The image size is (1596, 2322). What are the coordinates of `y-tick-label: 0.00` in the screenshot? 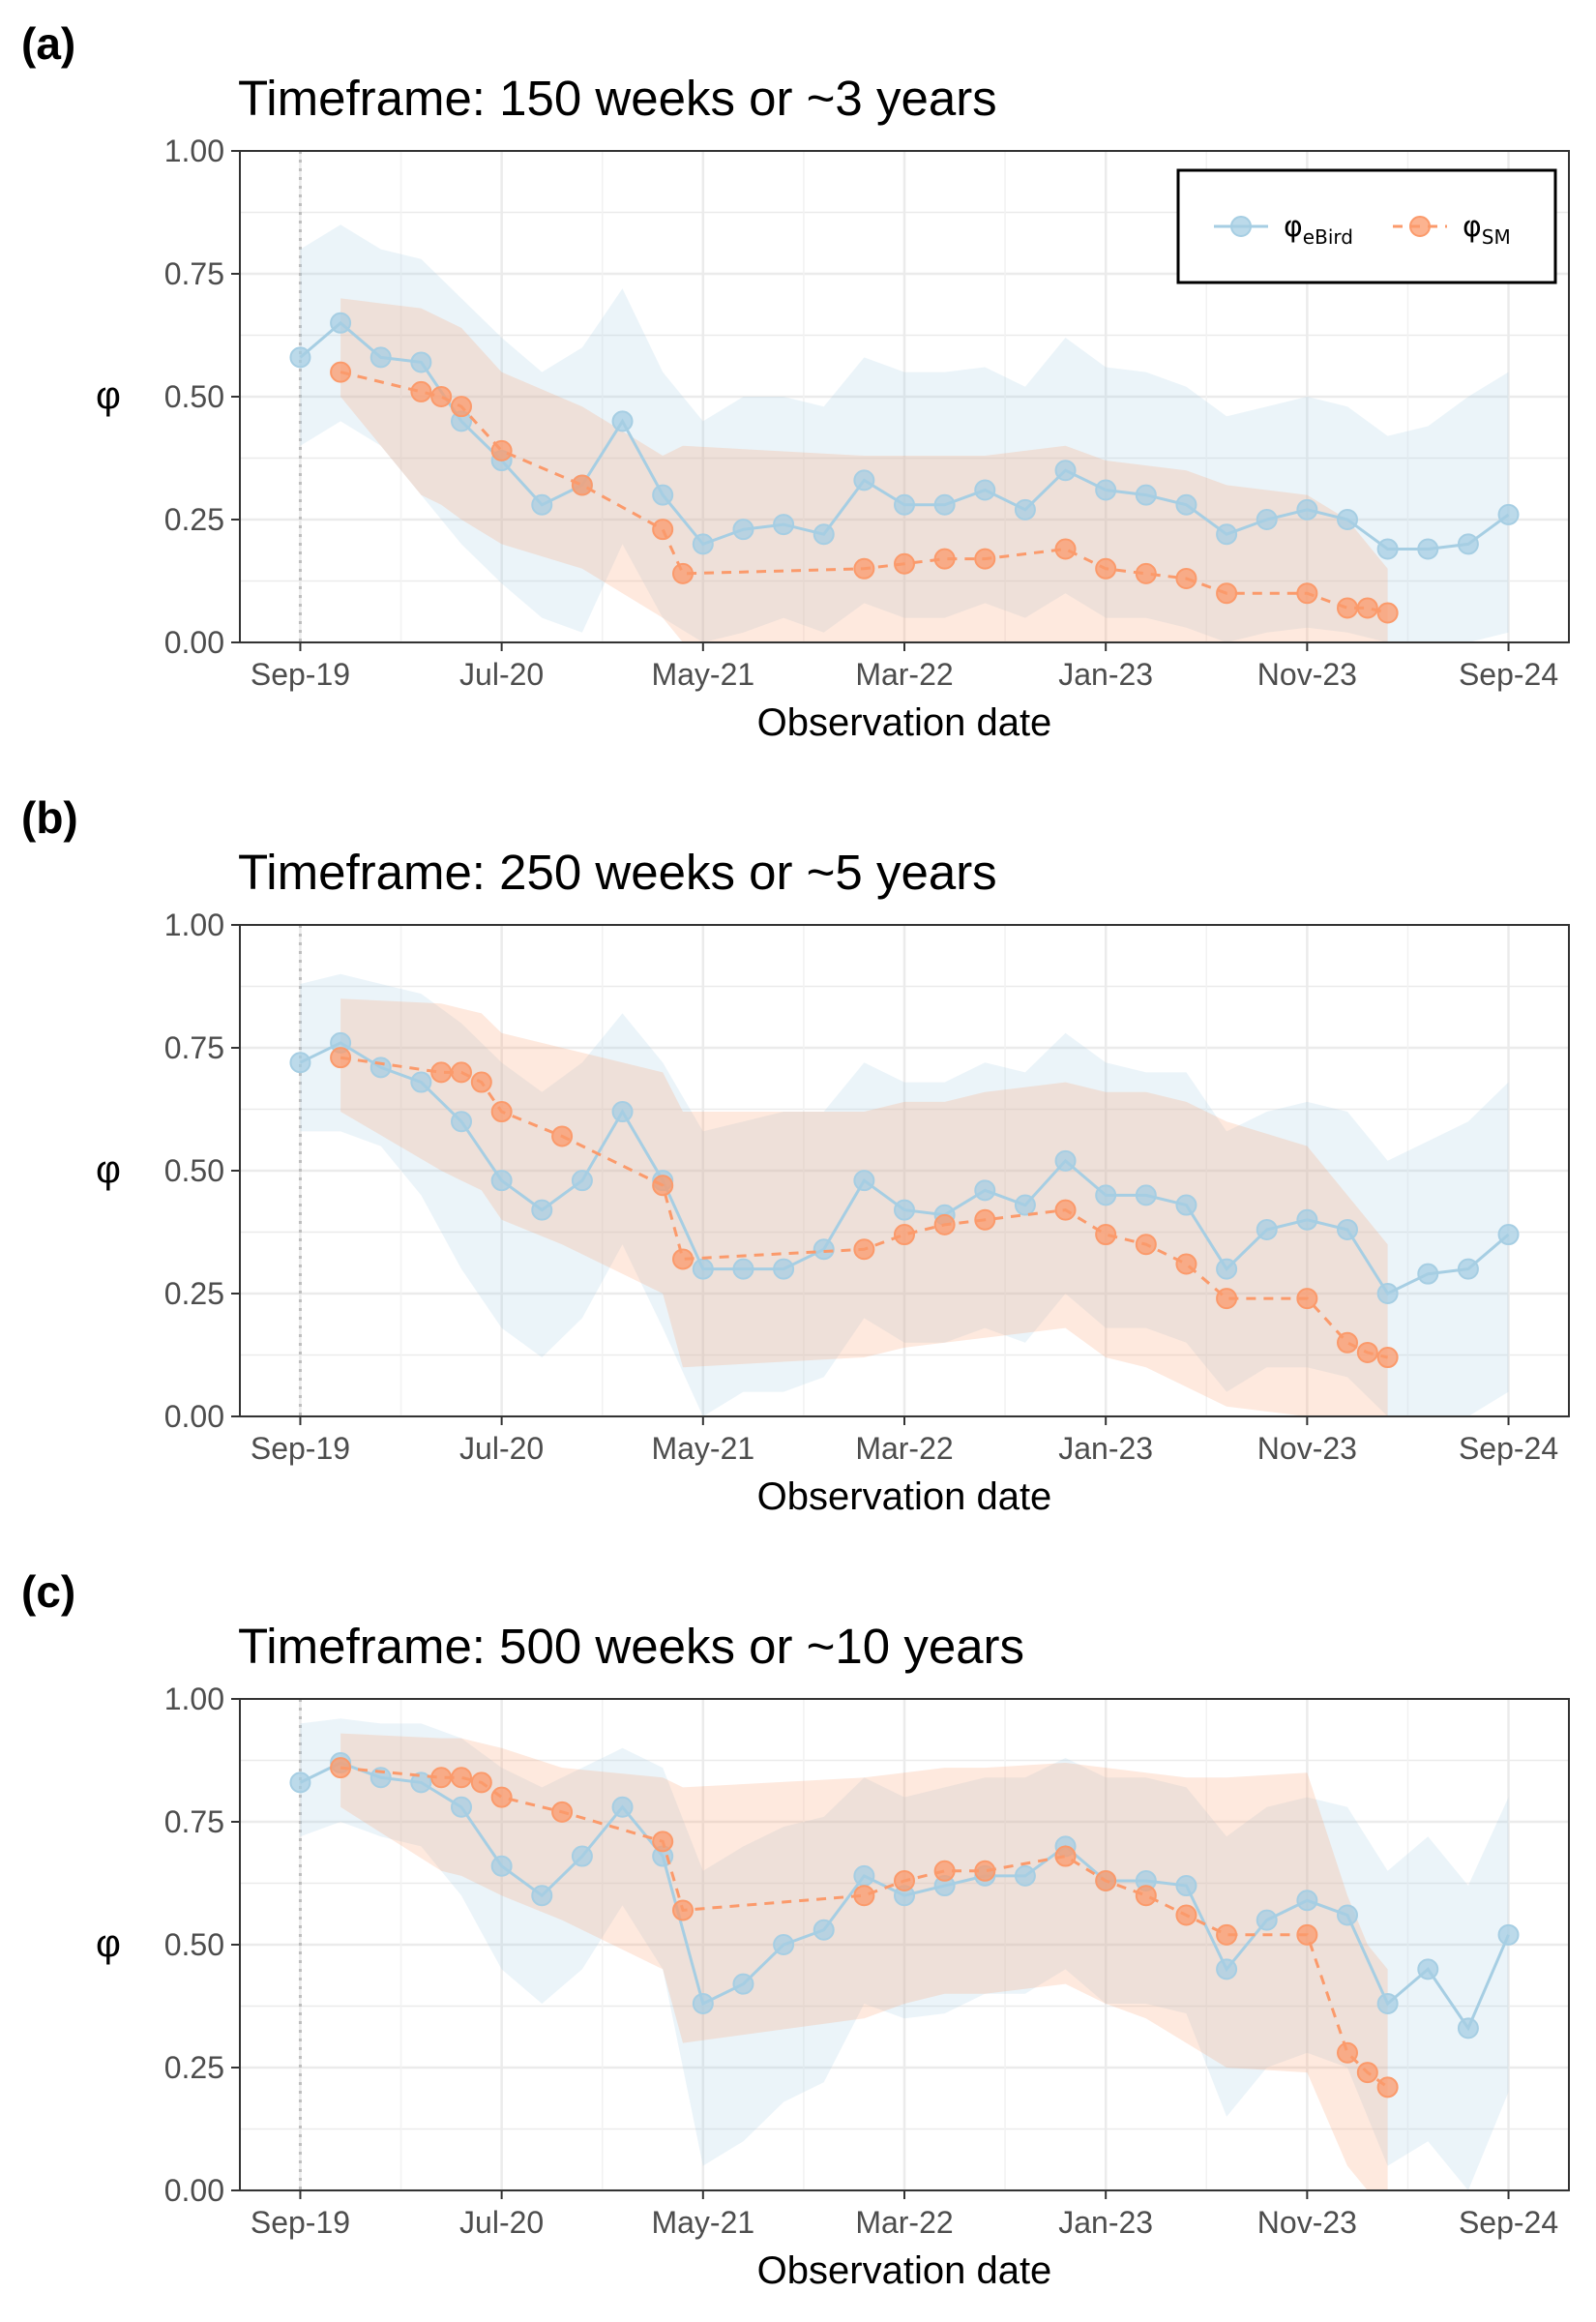 It's located at (194, 642).